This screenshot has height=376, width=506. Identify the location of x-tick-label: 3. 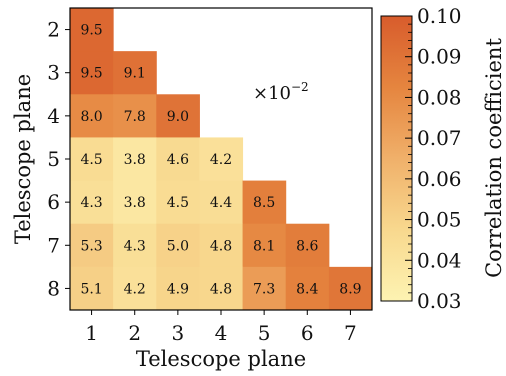
(177, 333).